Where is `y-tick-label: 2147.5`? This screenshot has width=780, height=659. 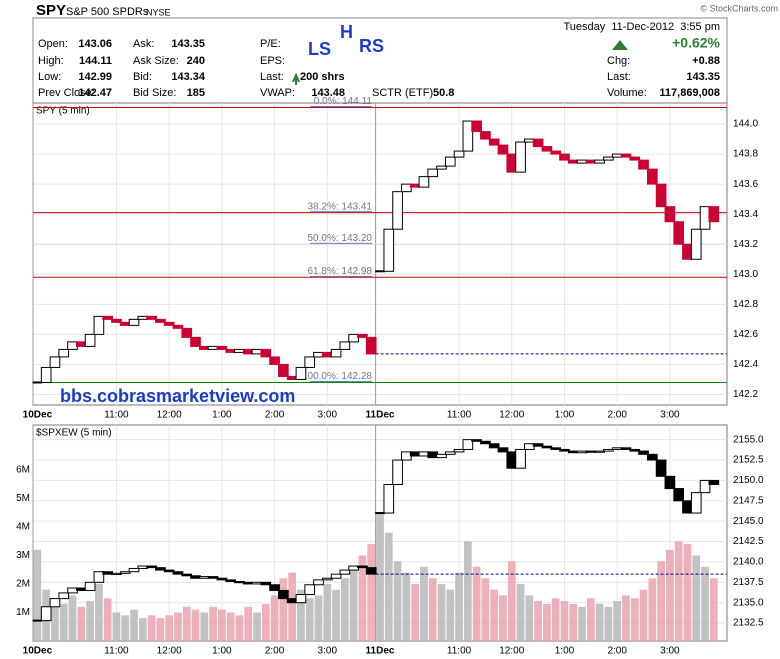 y-tick-label: 2147.5 is located at coordinates (748, 500).